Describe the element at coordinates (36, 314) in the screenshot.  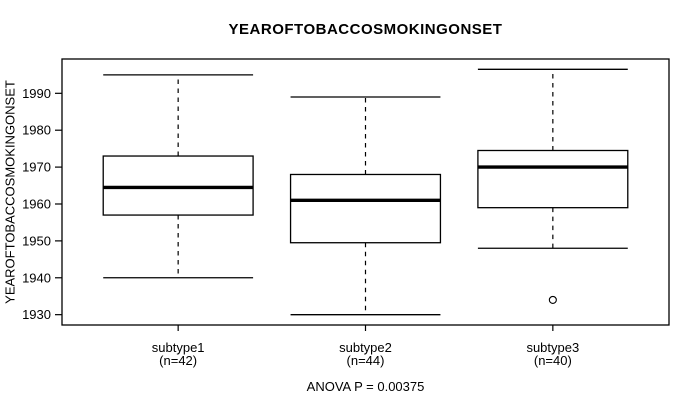
I see `y-axis-tick-label: 1930` at that location.